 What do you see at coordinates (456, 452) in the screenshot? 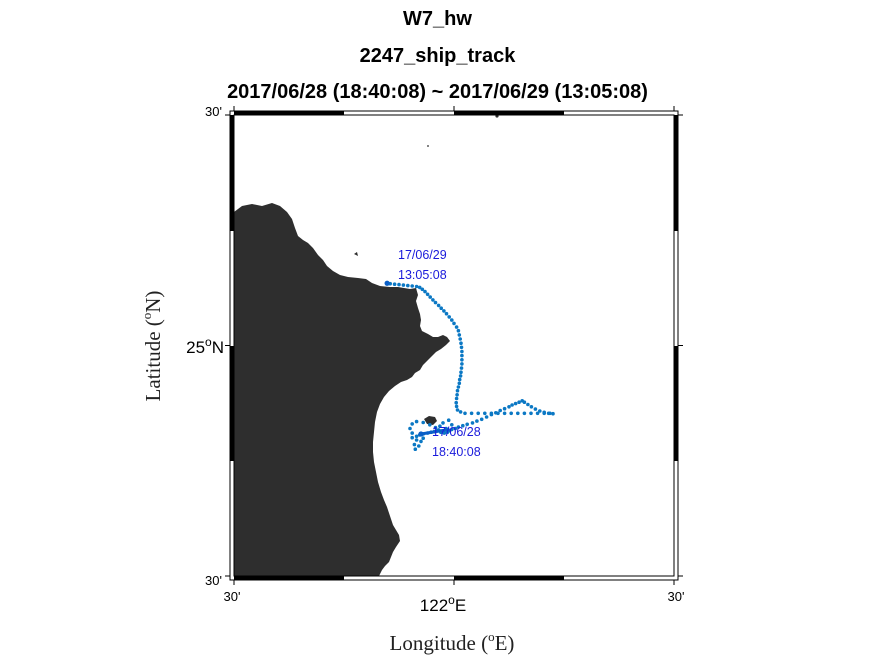
I see `start-time-label: 18:40:08` at bounding box center [456, 452].